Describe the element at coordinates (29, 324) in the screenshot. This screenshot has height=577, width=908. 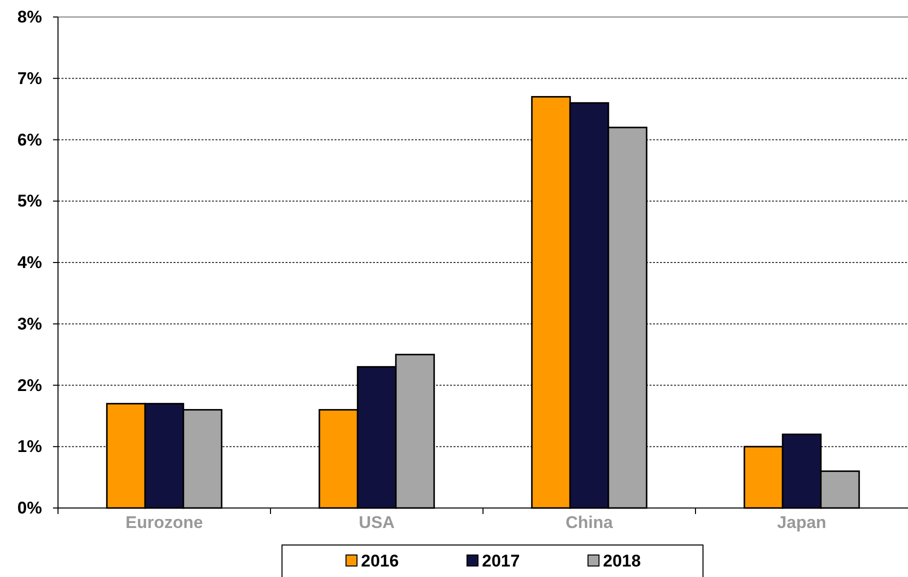
I see `y-tick-label: 3%` at that location.